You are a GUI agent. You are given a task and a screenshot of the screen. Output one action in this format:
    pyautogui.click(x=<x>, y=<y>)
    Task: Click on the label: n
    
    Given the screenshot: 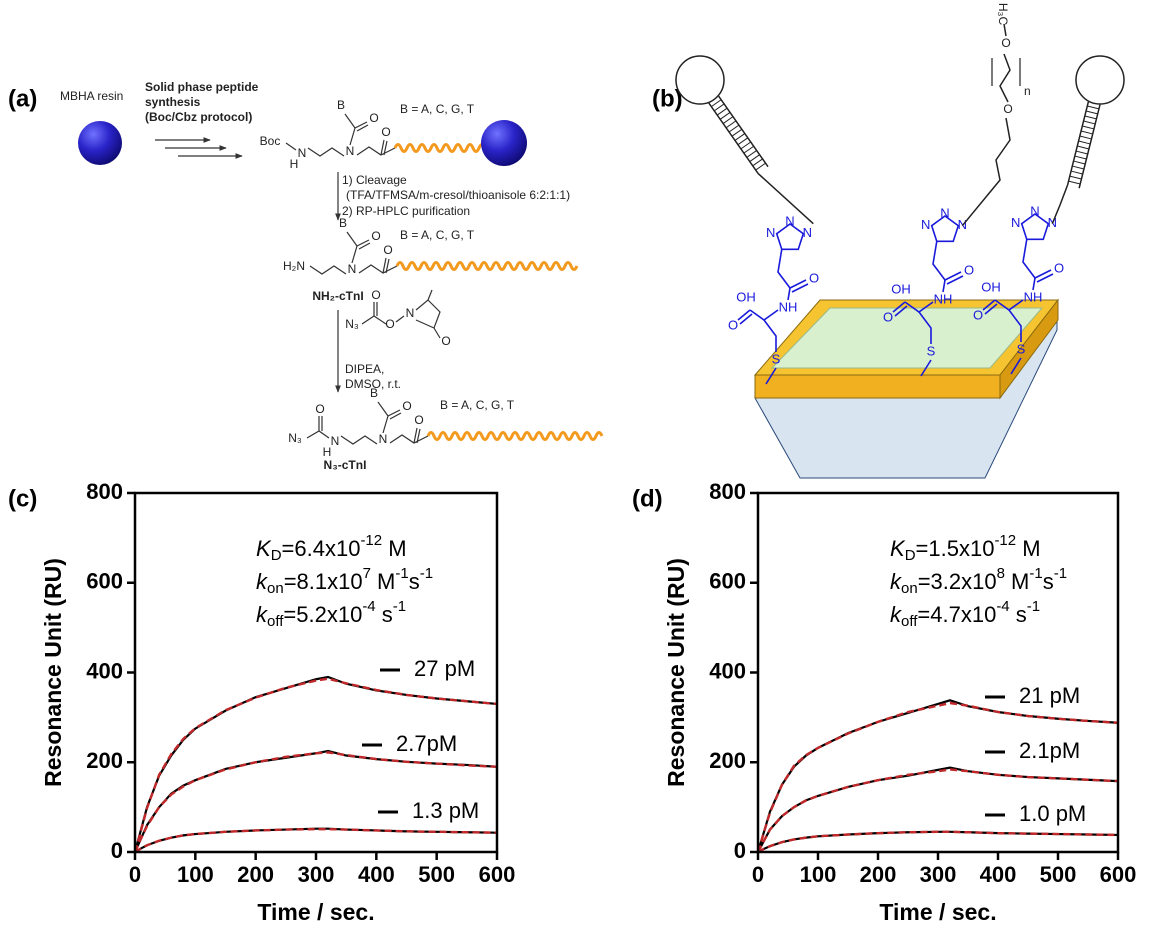 What is the action you would take?
    pyautogui.click(x=1027, y=91)
    